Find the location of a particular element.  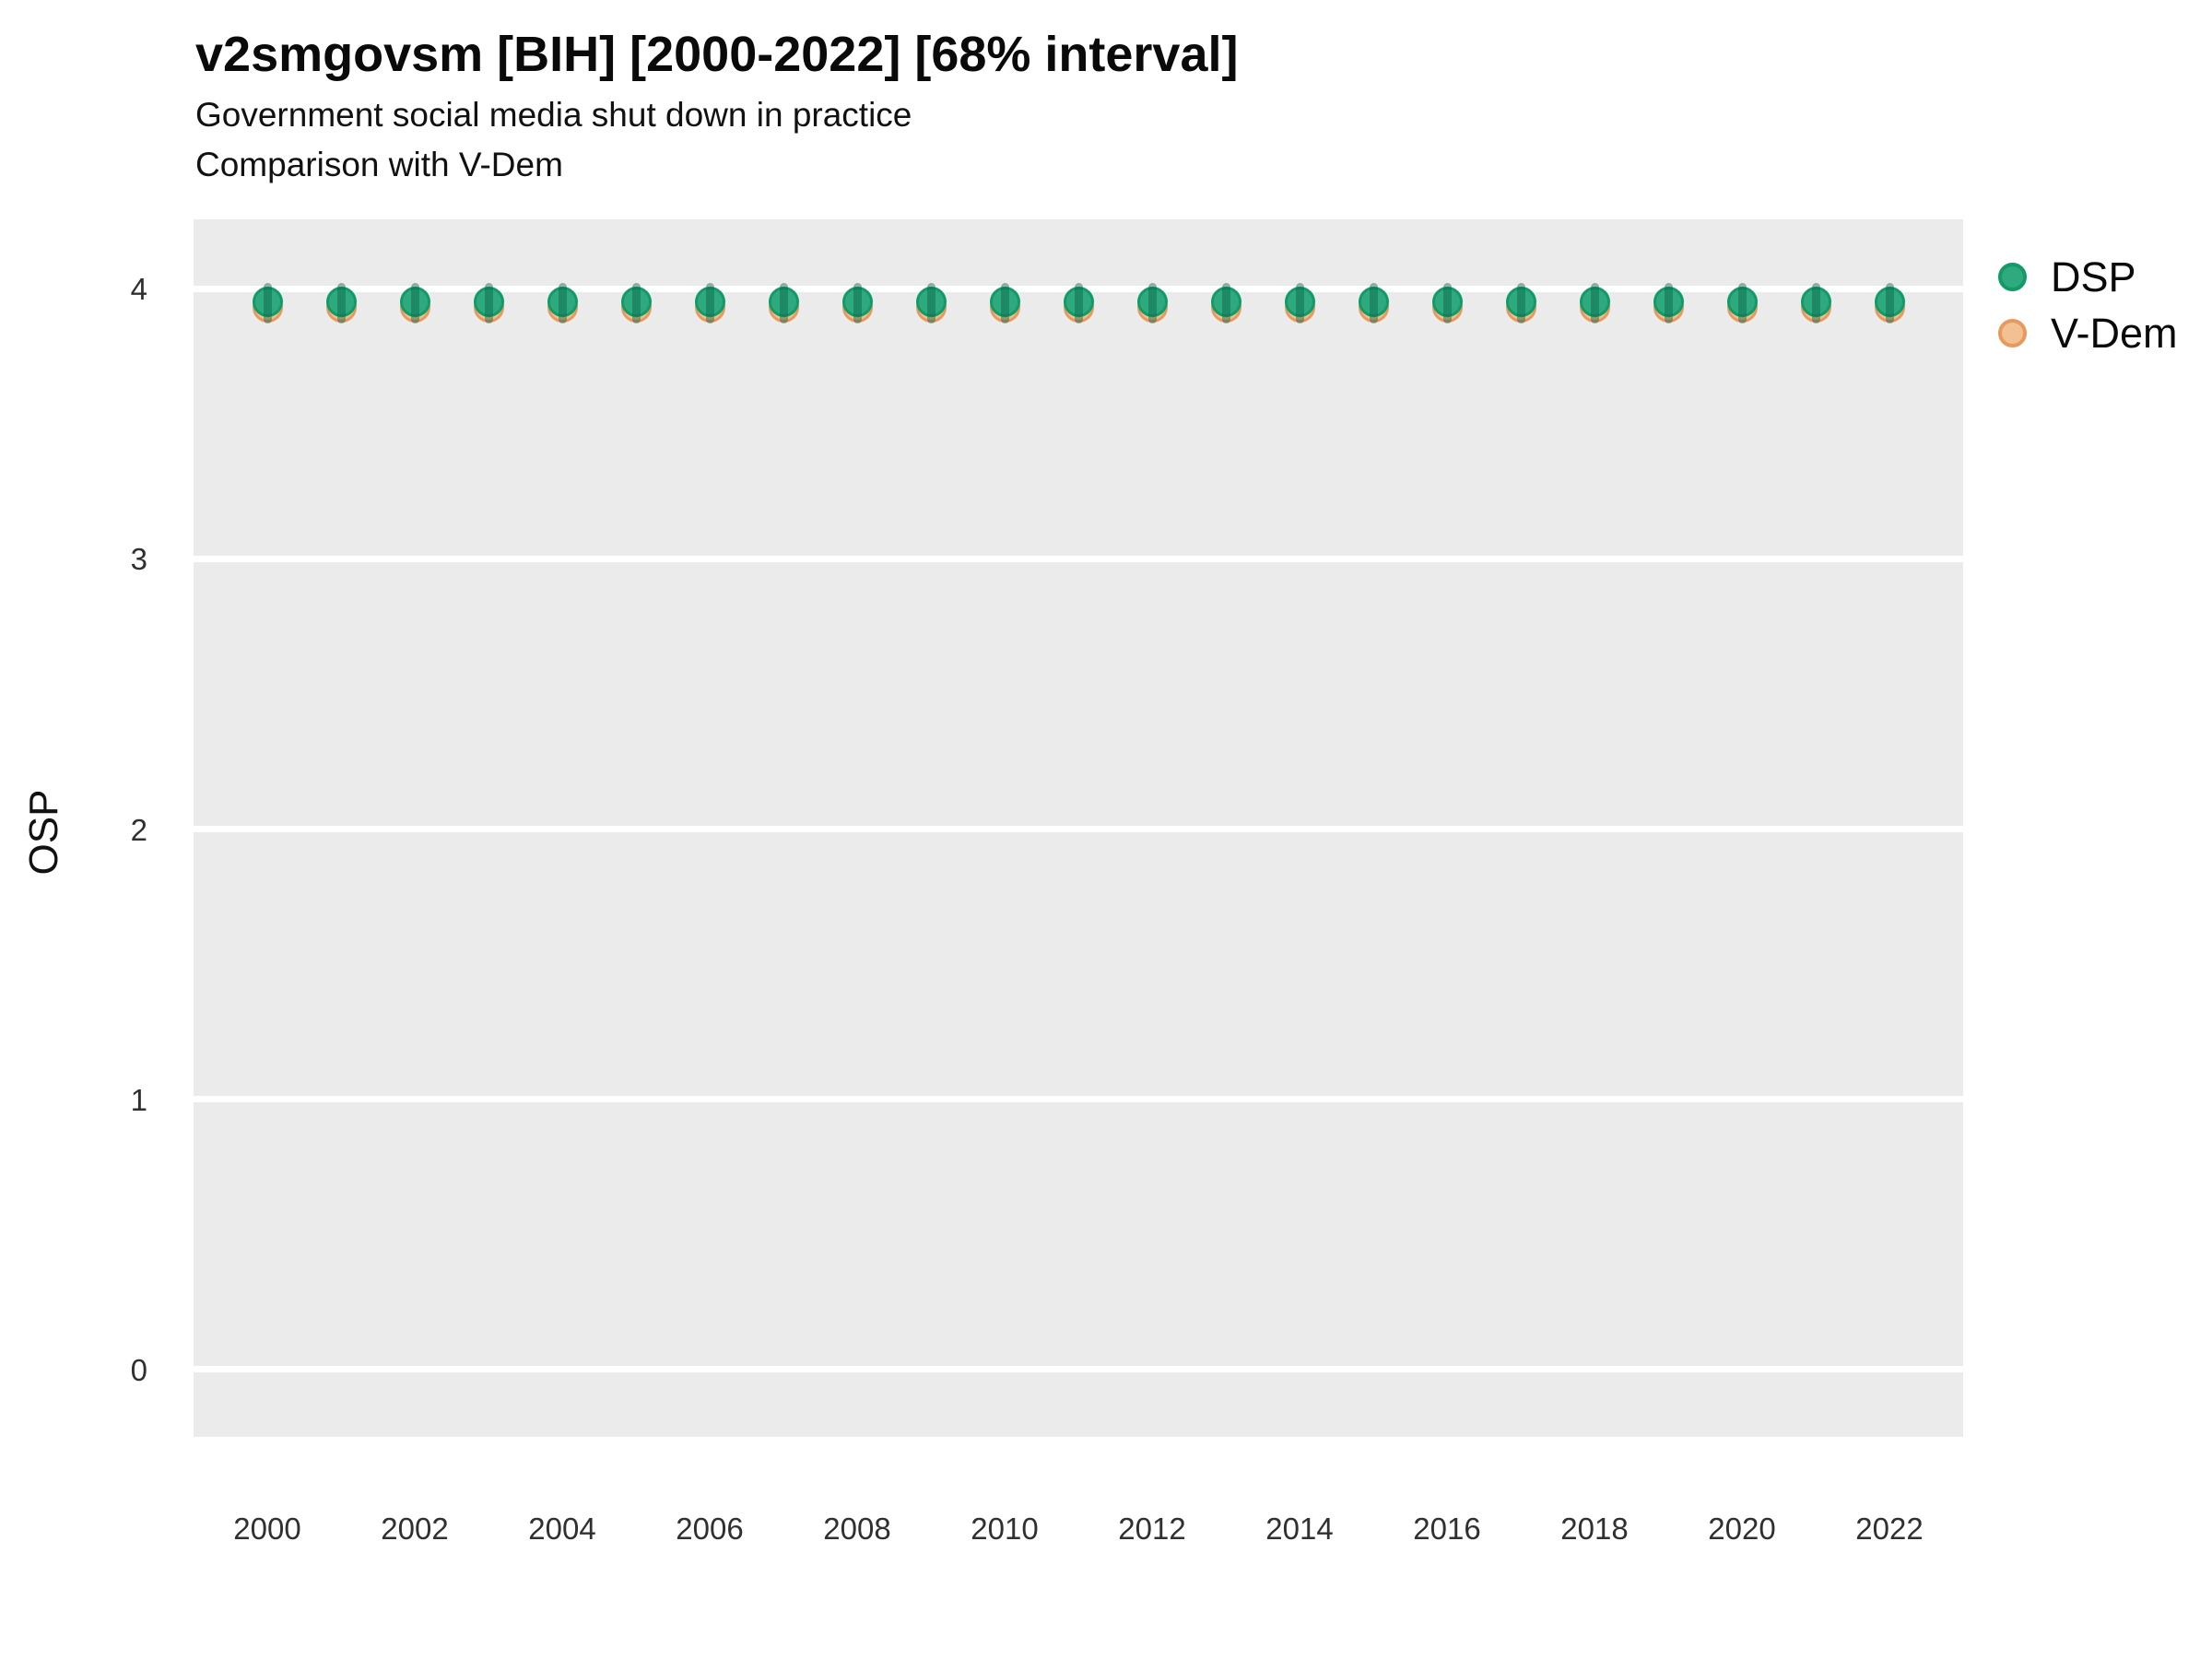

dsp-point-2018 is located at coordinates (1594, 302).